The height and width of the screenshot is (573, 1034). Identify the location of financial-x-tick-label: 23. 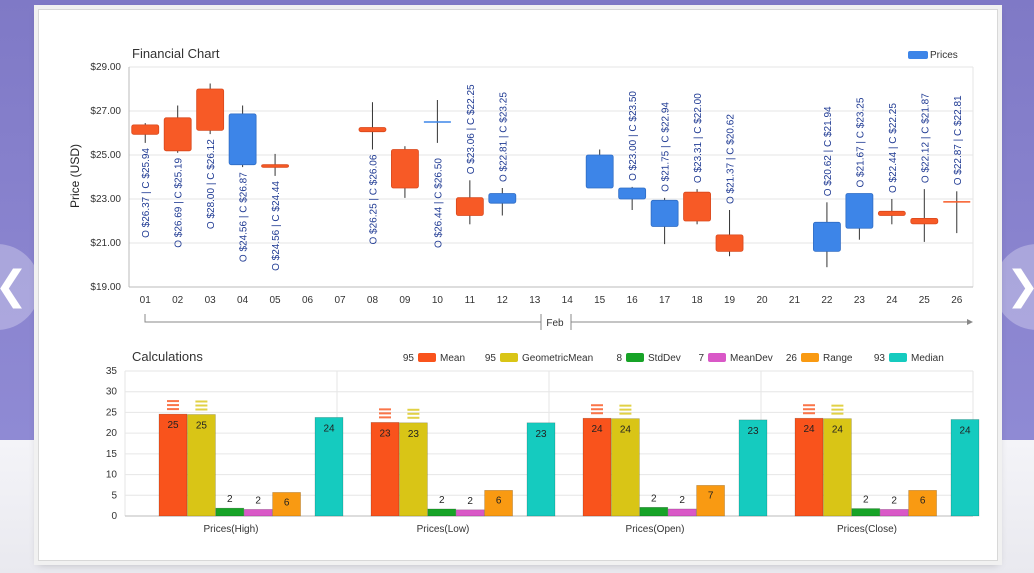
(860, 300).